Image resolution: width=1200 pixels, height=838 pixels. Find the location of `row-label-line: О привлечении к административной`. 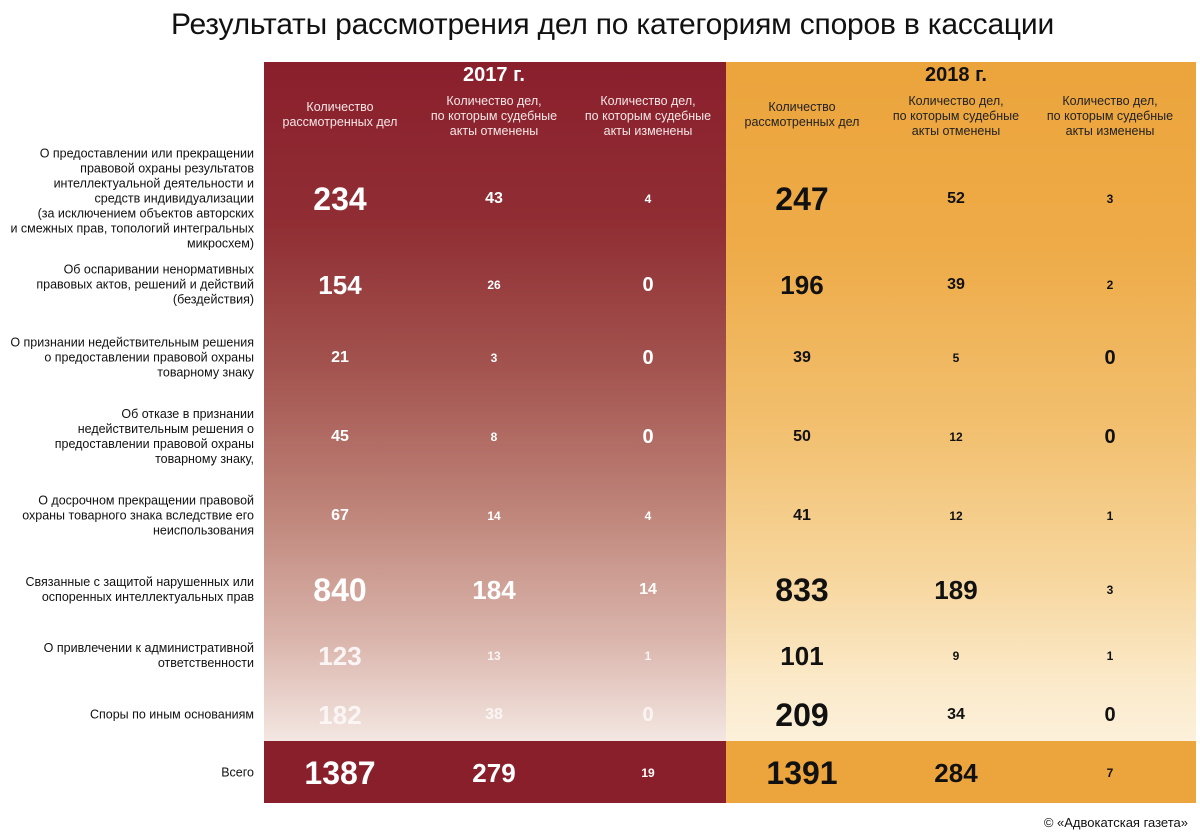

row-label-line: О привлечении к административной is located at coordinates (148, 648).